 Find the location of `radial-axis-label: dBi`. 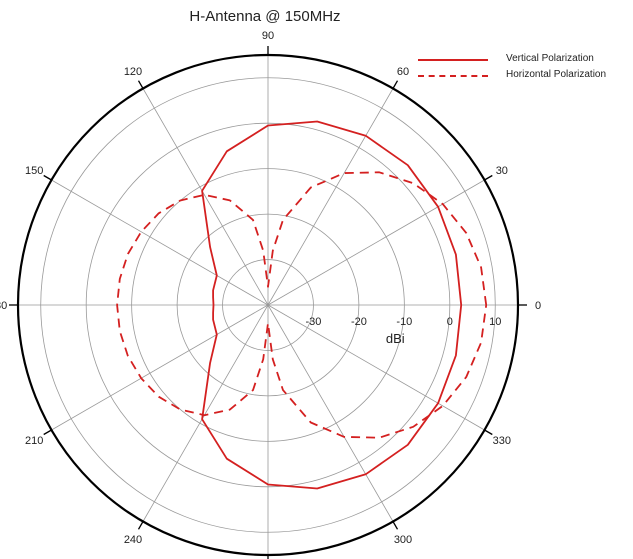

radial-axis-label: dBi is located at coordinates (395, 338).